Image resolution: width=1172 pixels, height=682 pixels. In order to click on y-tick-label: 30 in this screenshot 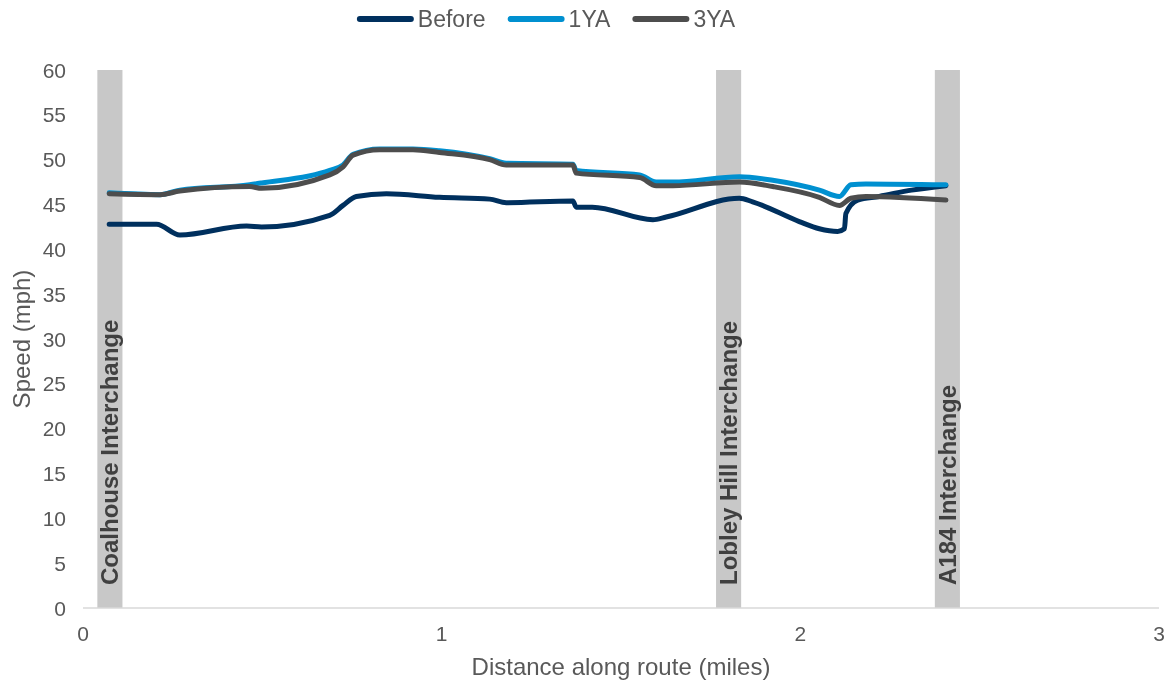, I will do `click(54, 339)`.